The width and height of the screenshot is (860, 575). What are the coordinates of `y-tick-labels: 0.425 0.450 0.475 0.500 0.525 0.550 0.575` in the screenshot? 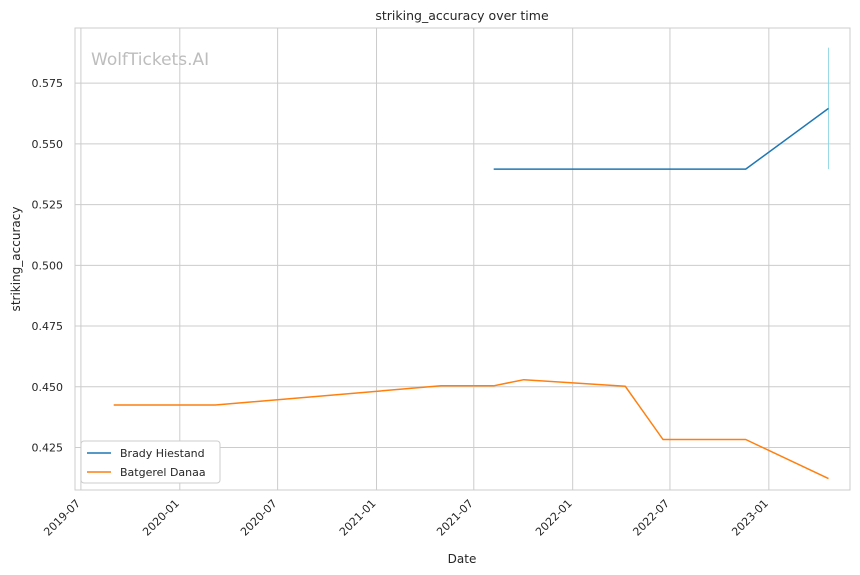 It's located at (48, 265).